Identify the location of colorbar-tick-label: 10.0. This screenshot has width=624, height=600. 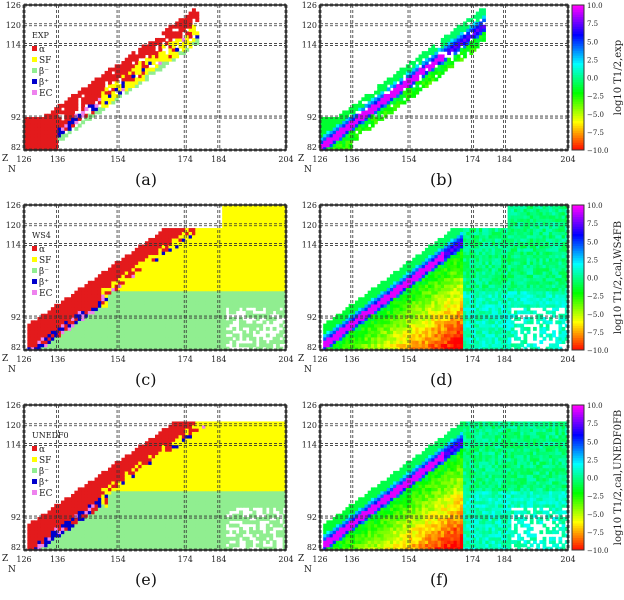
(595, 6).